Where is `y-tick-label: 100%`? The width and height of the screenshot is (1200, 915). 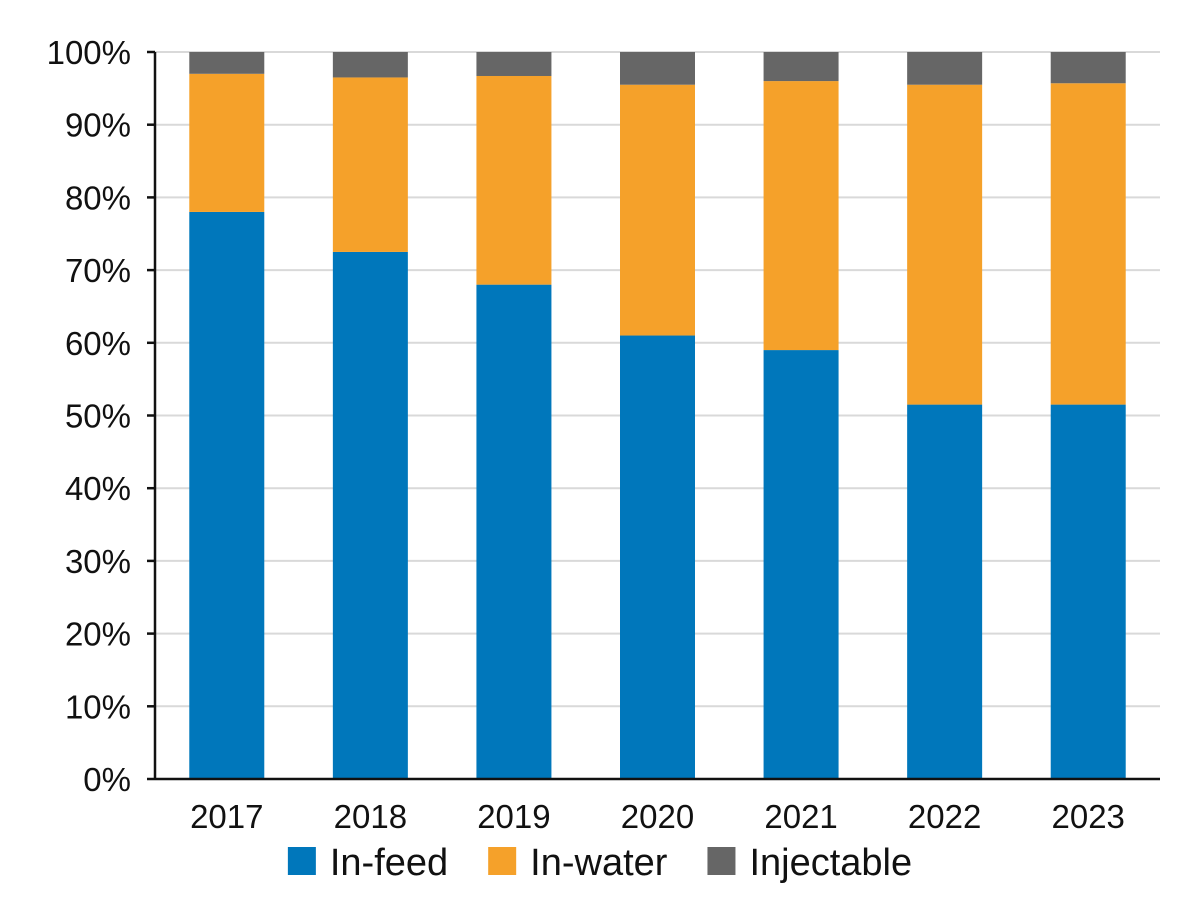 y-tick-label: 100% is located at coordinates (89, 52).